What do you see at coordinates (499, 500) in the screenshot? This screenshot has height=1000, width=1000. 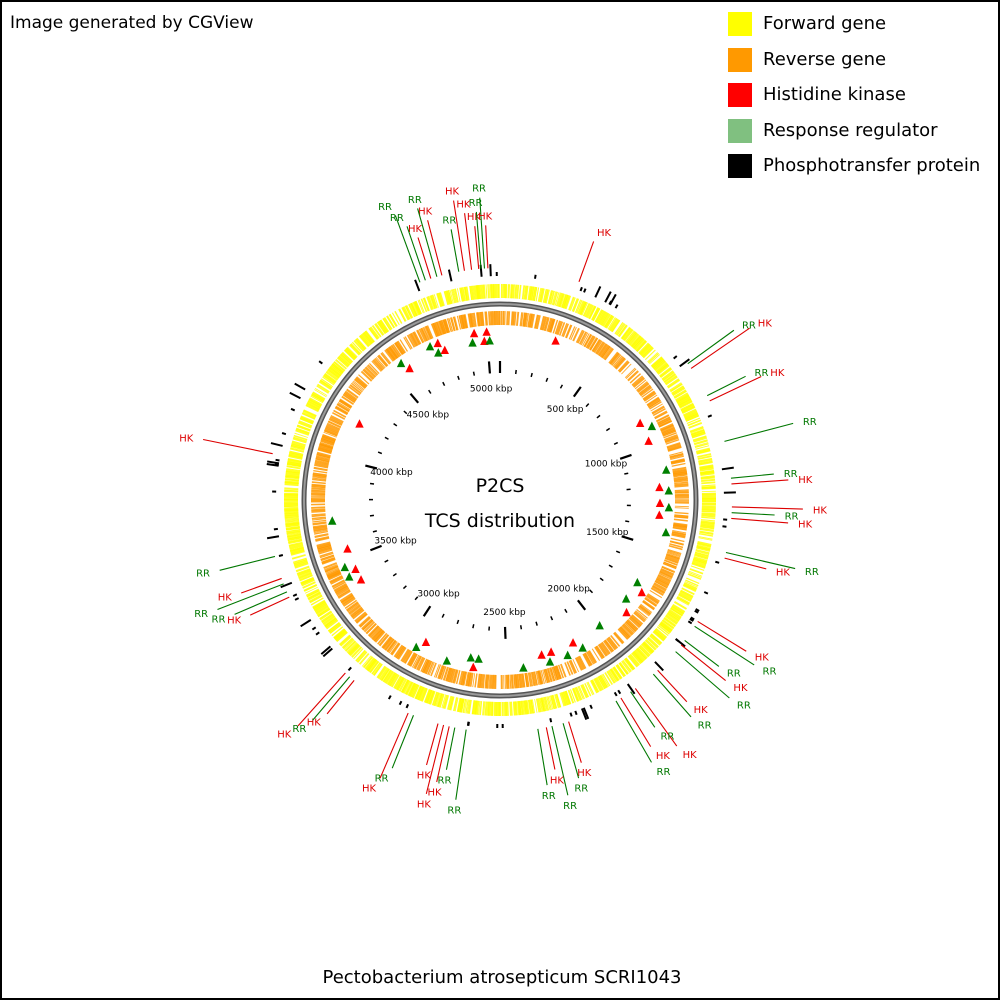 I see `scale-ticks` at bounding box center [499, 500].